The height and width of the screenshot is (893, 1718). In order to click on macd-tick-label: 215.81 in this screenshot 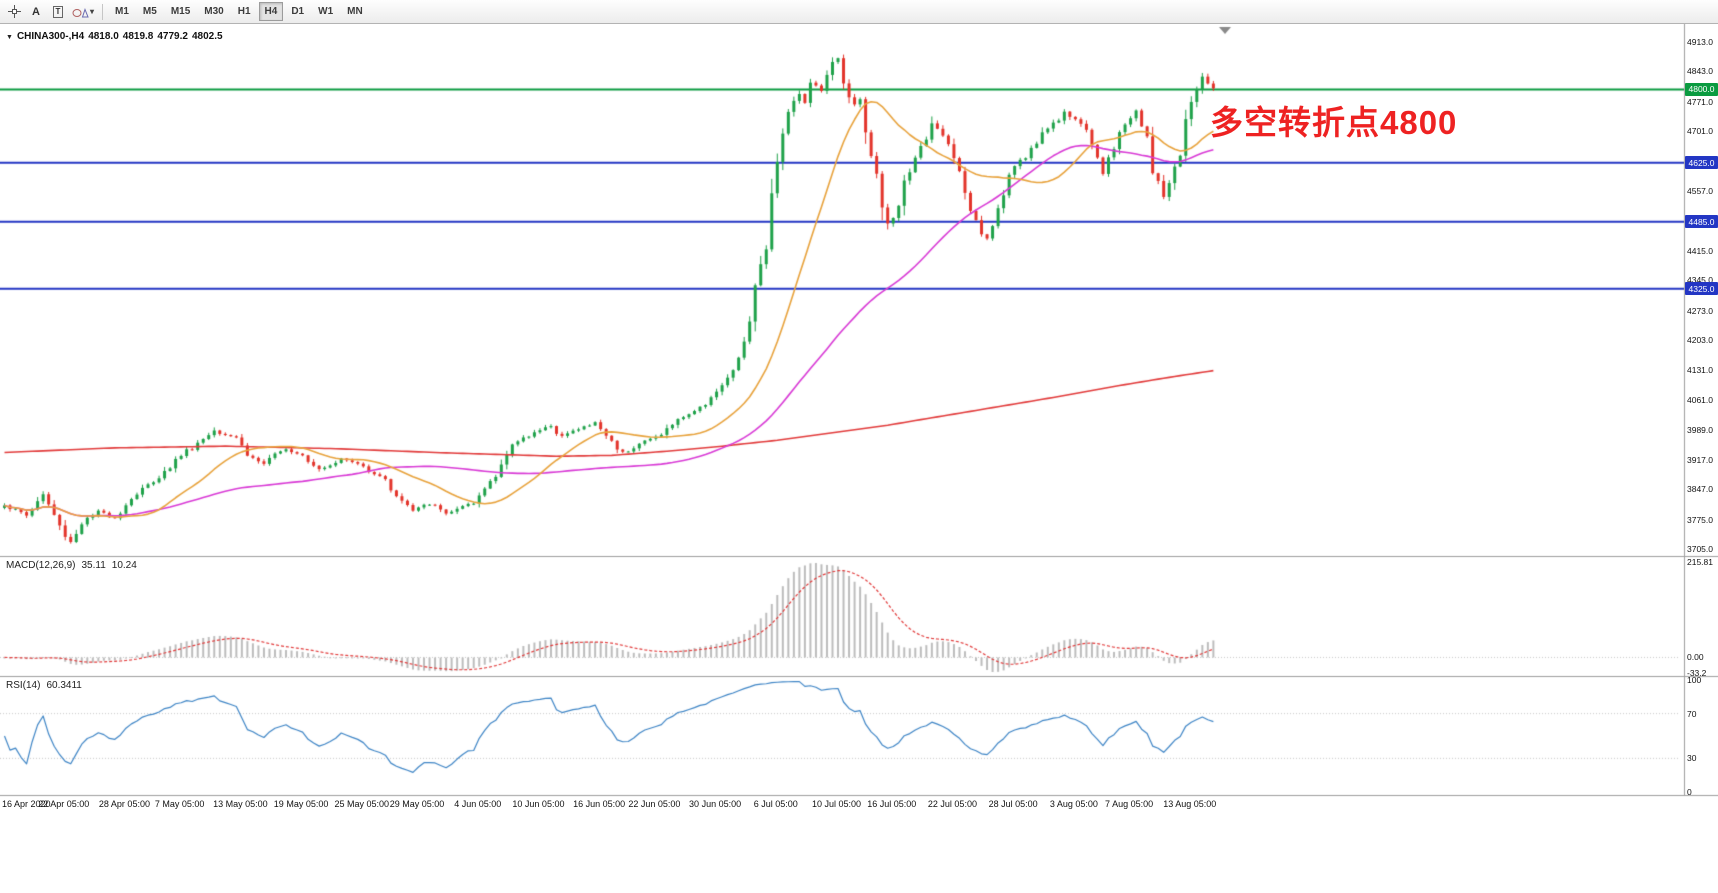, I will do `click(1700, 562)`.